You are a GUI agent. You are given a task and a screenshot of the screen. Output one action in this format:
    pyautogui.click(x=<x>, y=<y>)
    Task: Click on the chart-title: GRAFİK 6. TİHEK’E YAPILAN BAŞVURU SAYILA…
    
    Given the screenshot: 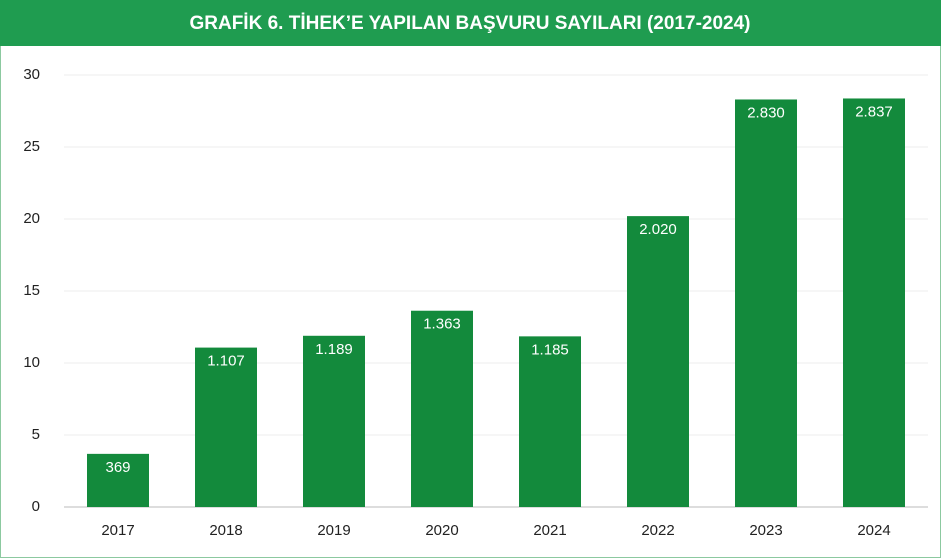 What is the action you would take?
    pyautogui.click(x=469, y=23)
    